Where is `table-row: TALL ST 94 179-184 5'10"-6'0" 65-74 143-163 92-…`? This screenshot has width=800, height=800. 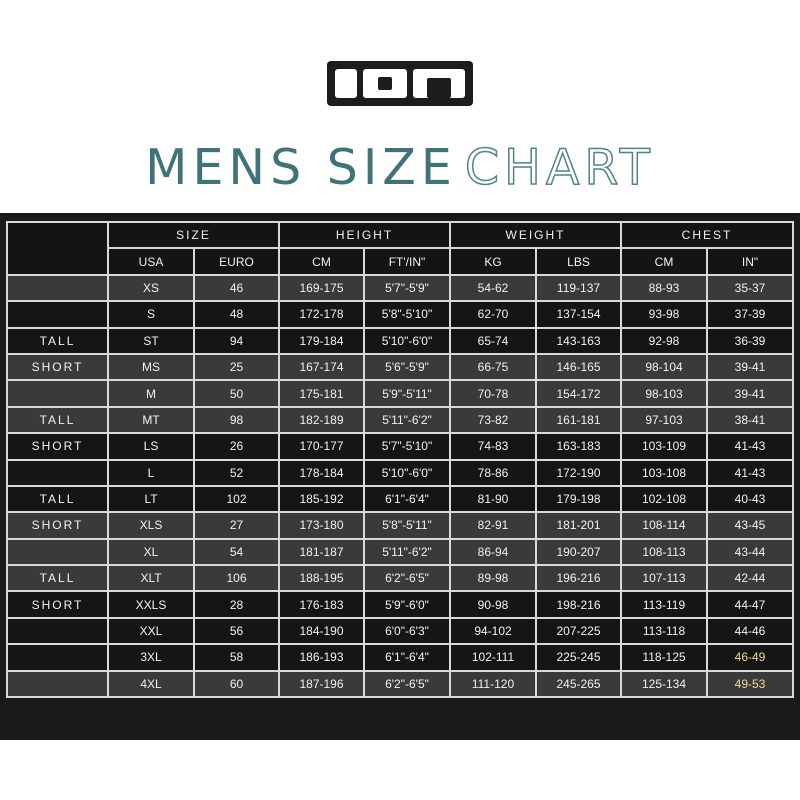 table-row: TALL ST 94 179-184 5'10"-6'0" 65-74 143-163 92-… is located at coordinates (400, 340).